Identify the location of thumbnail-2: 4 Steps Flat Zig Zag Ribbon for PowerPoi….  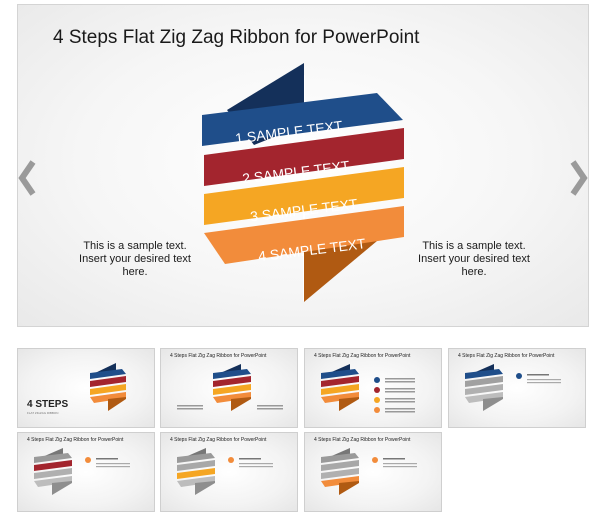
(229, 388).